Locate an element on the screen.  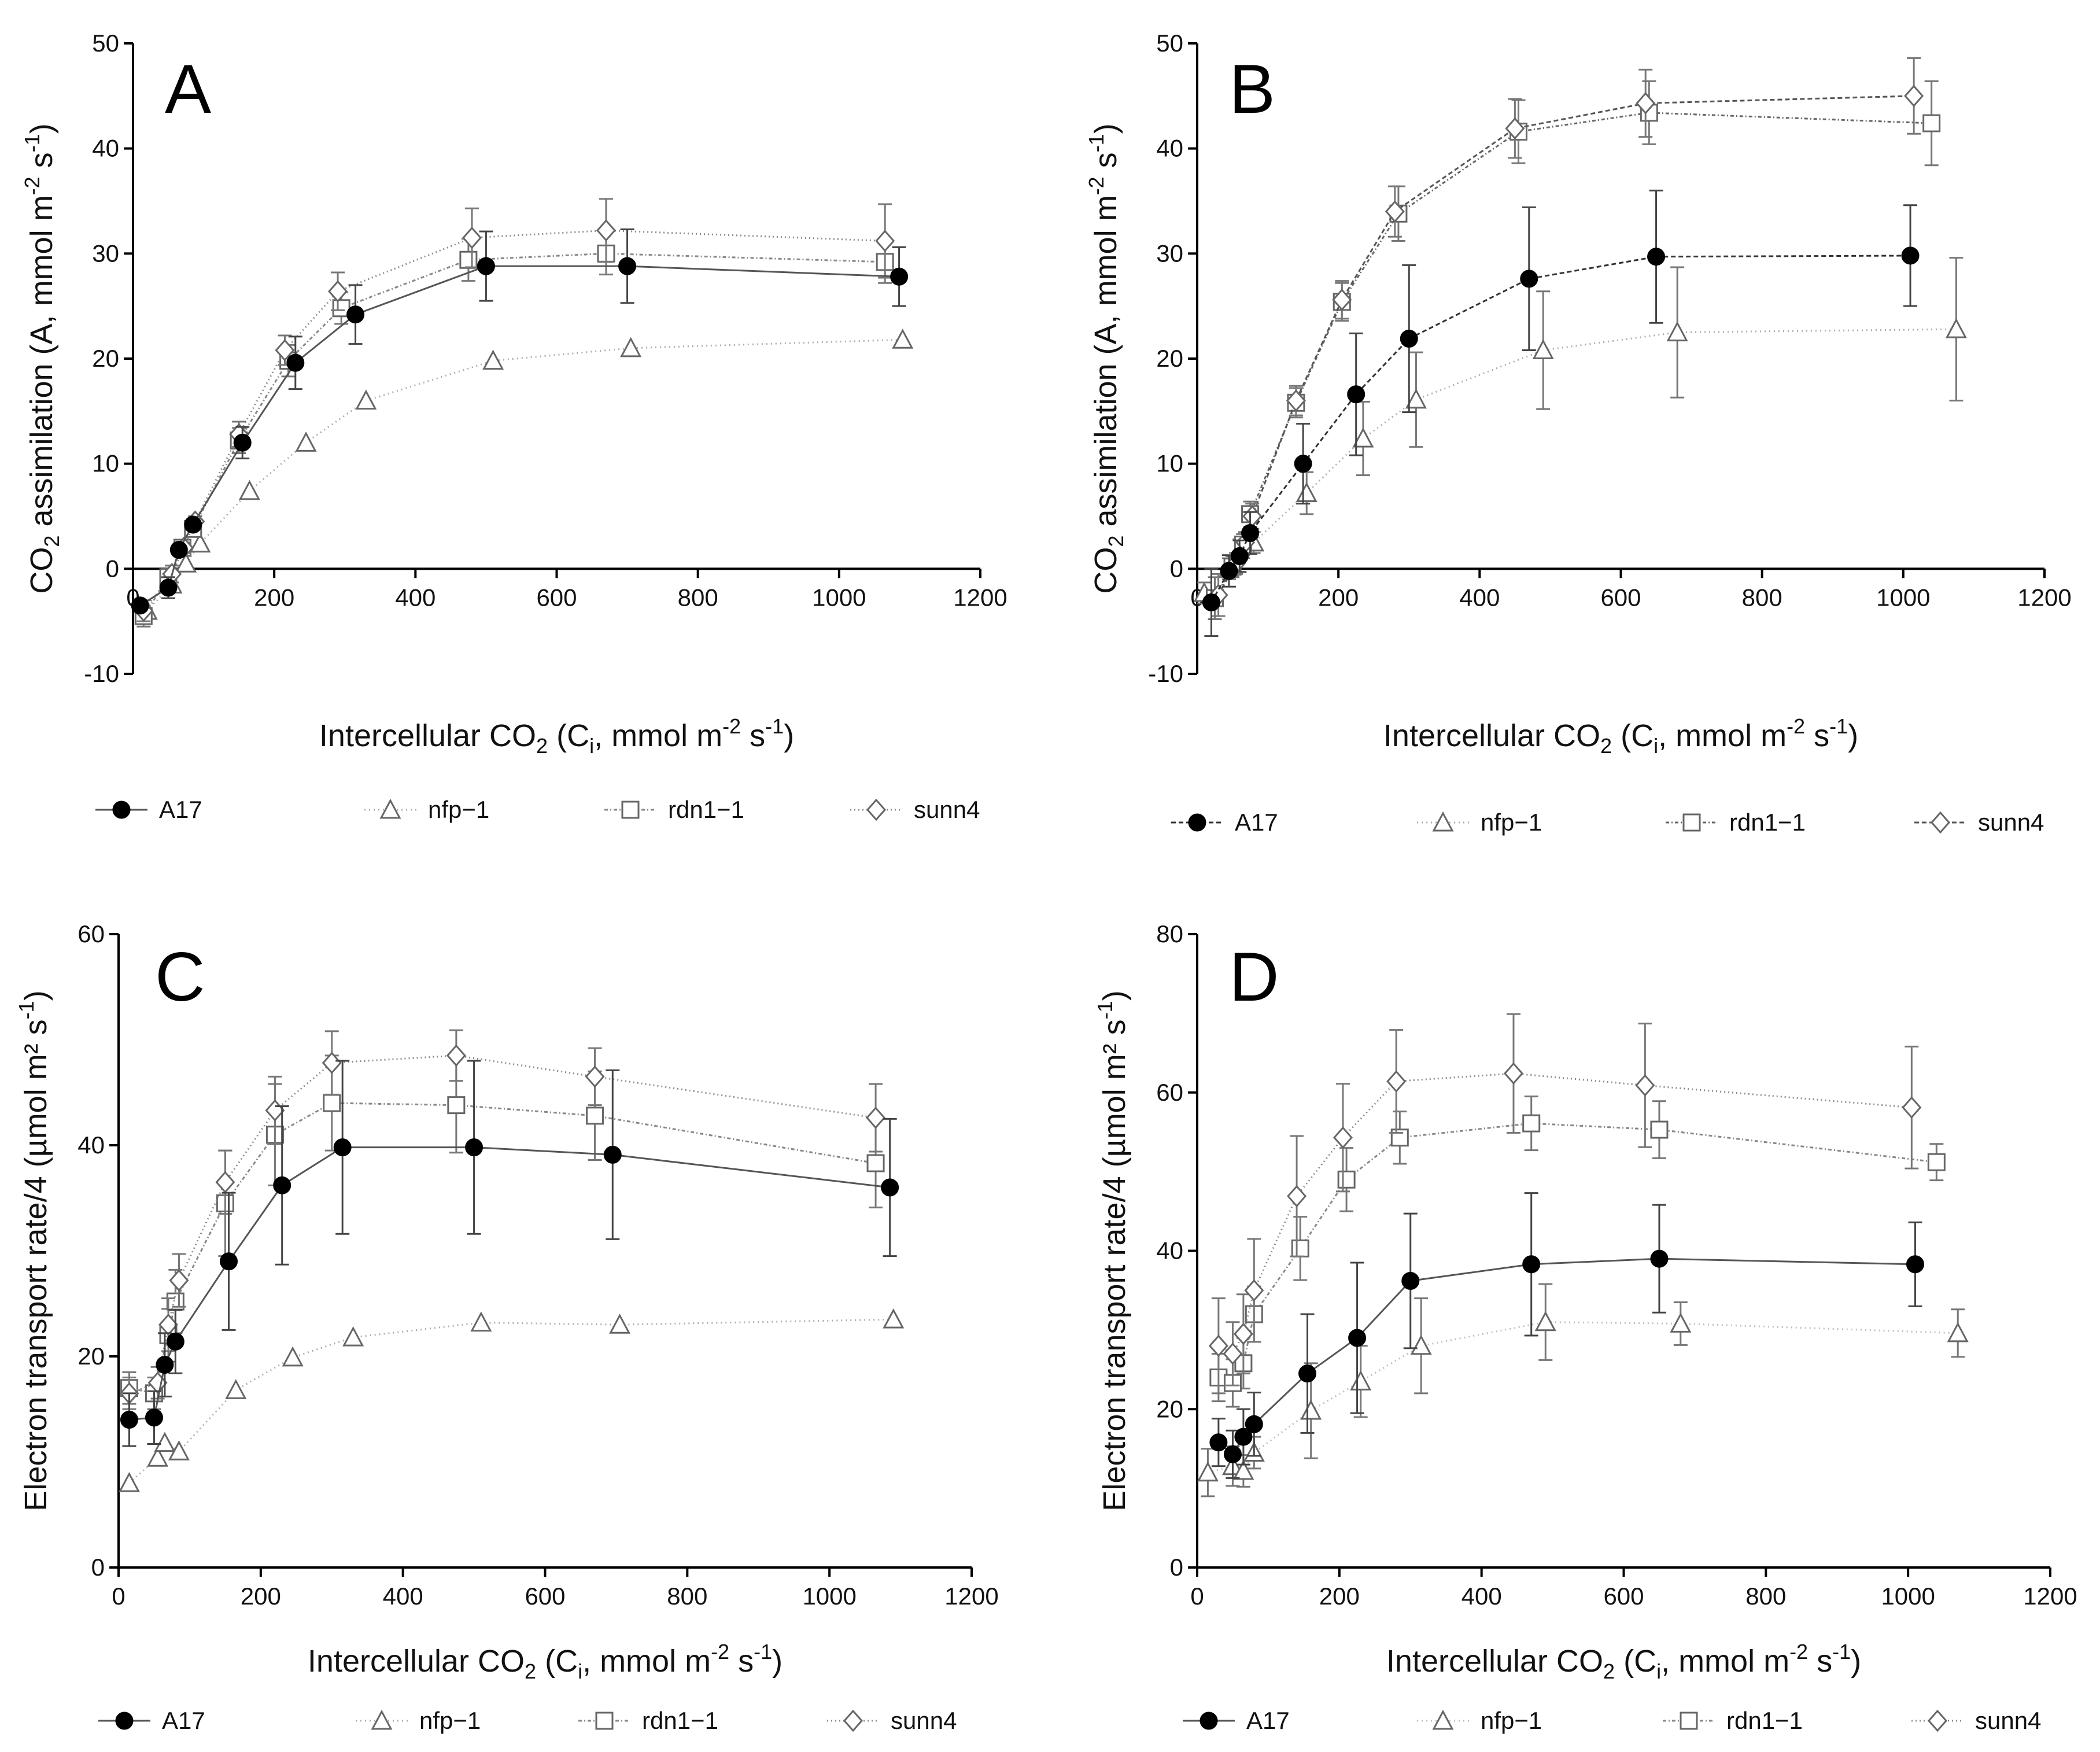
legend-label: sunn4 is located at coordinates (2011, 822).